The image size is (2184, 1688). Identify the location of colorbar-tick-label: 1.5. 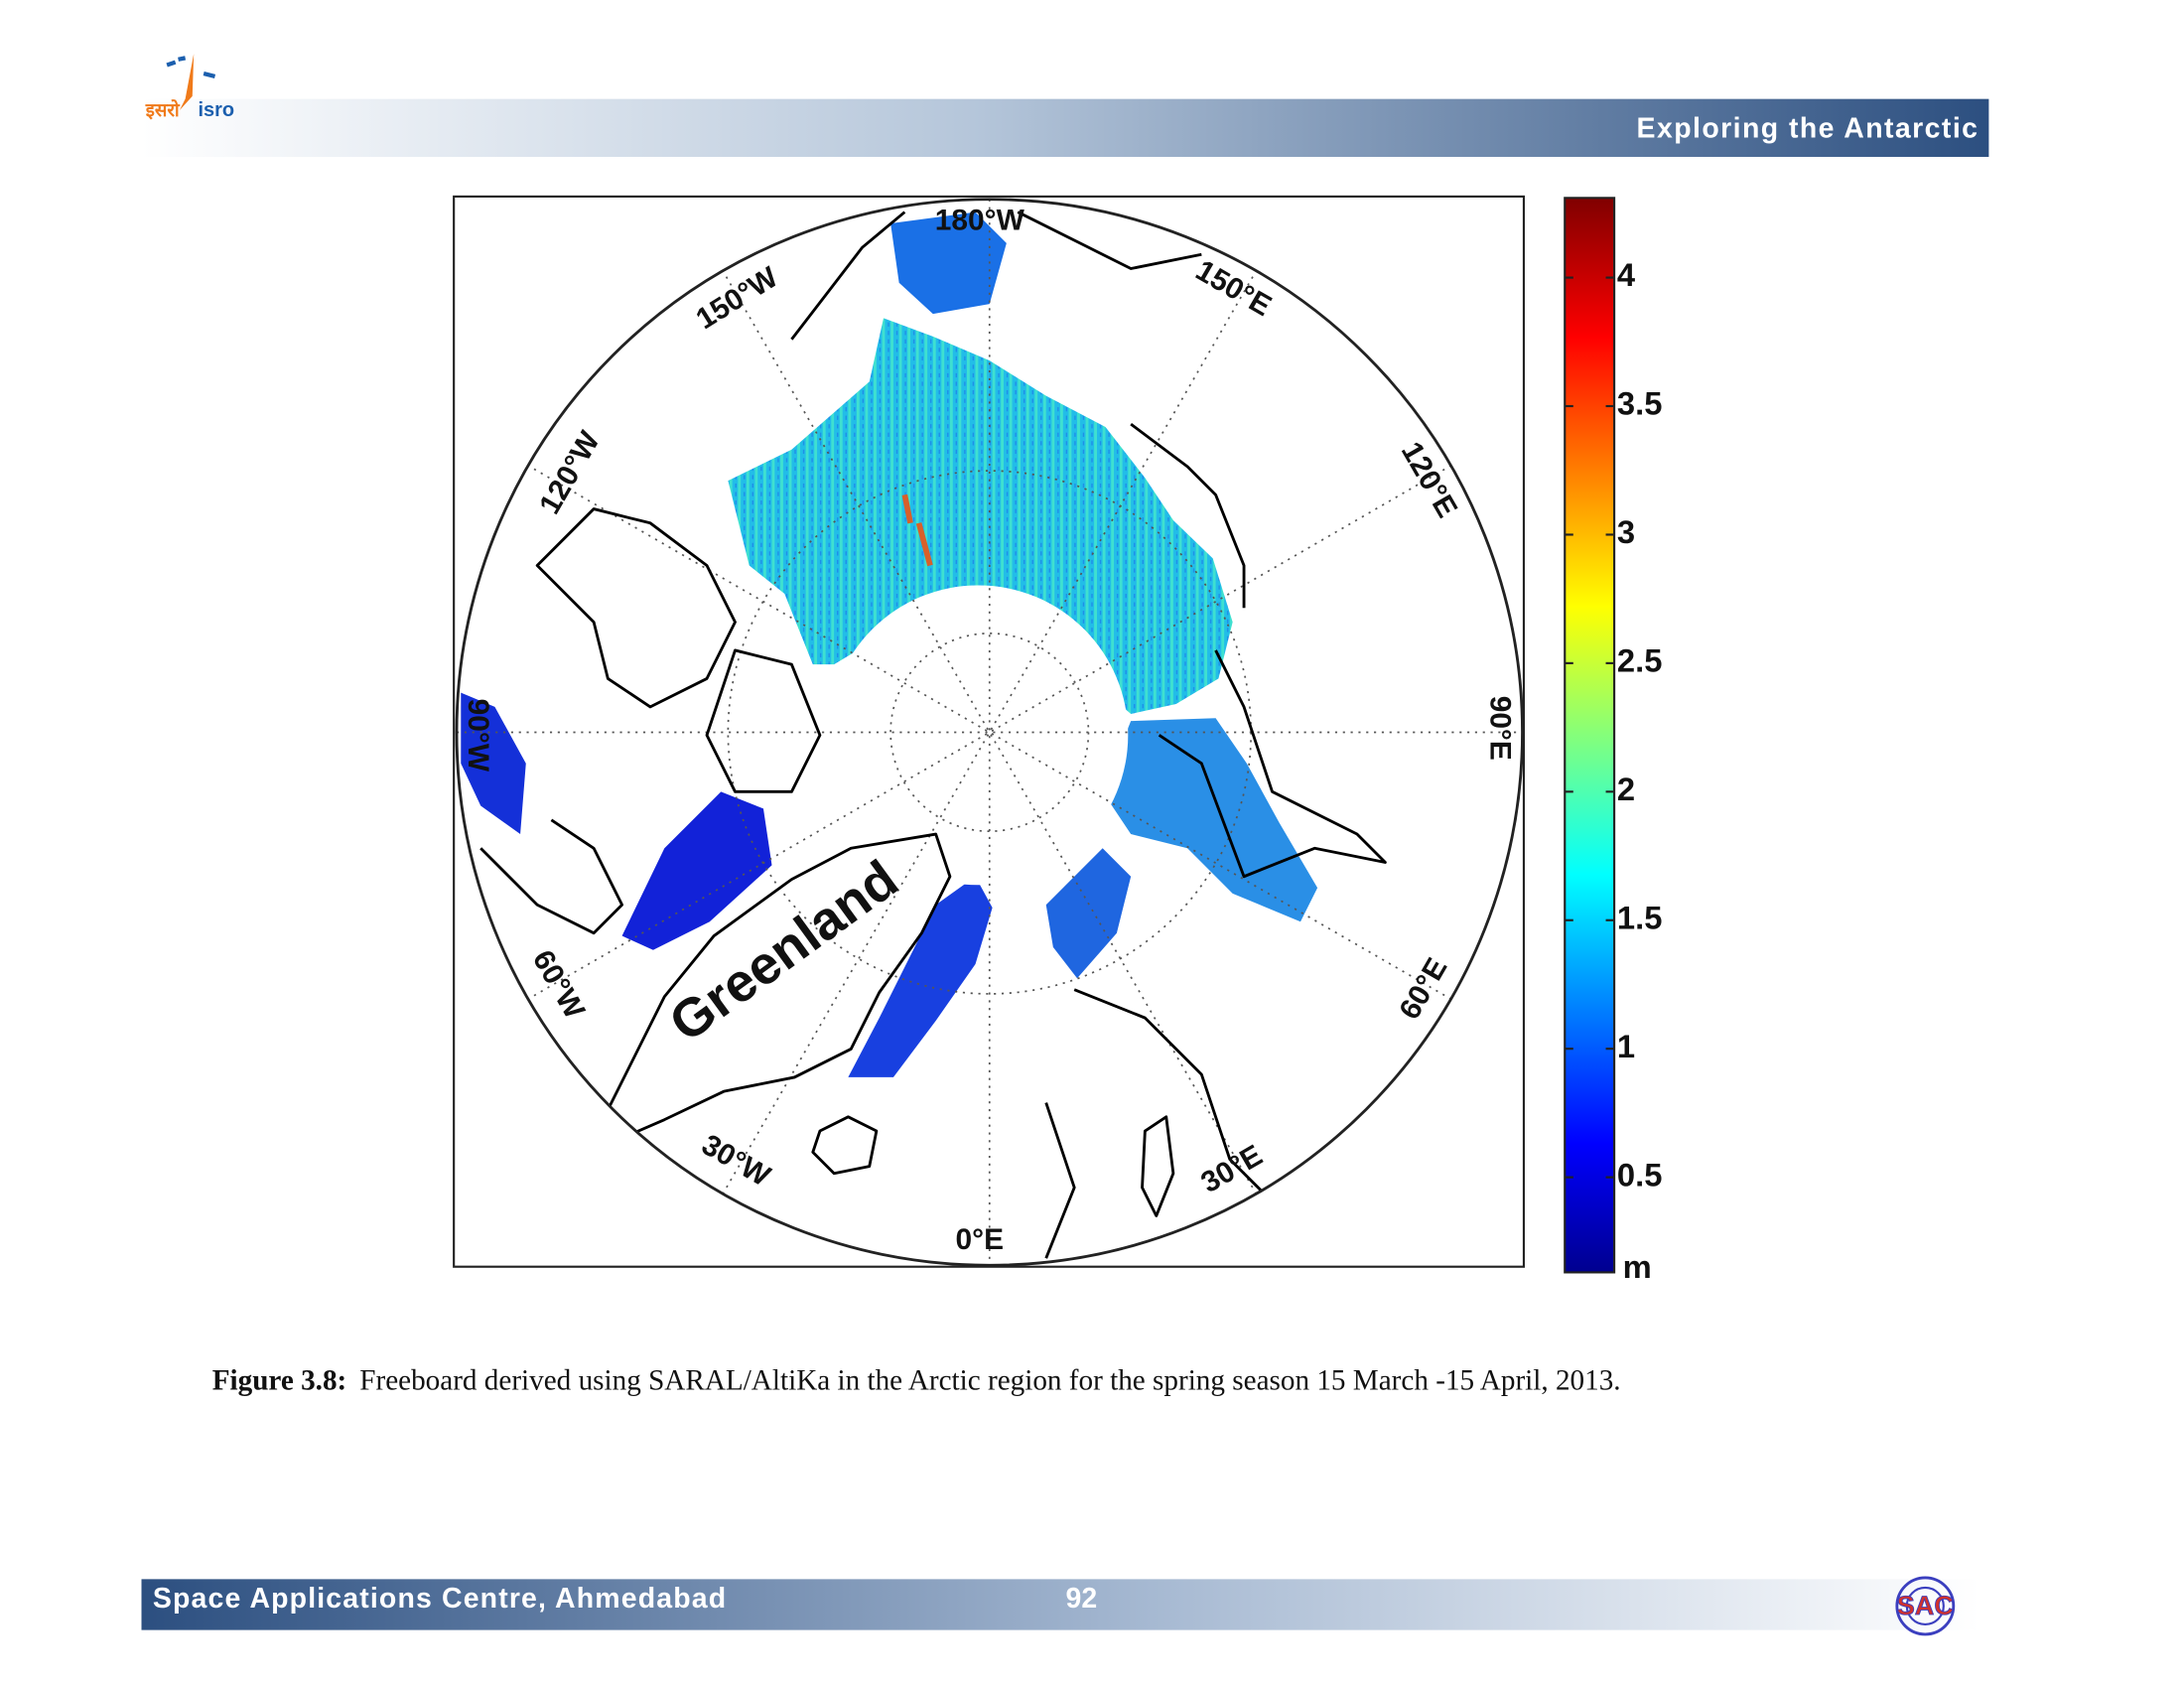
(1640, 917).